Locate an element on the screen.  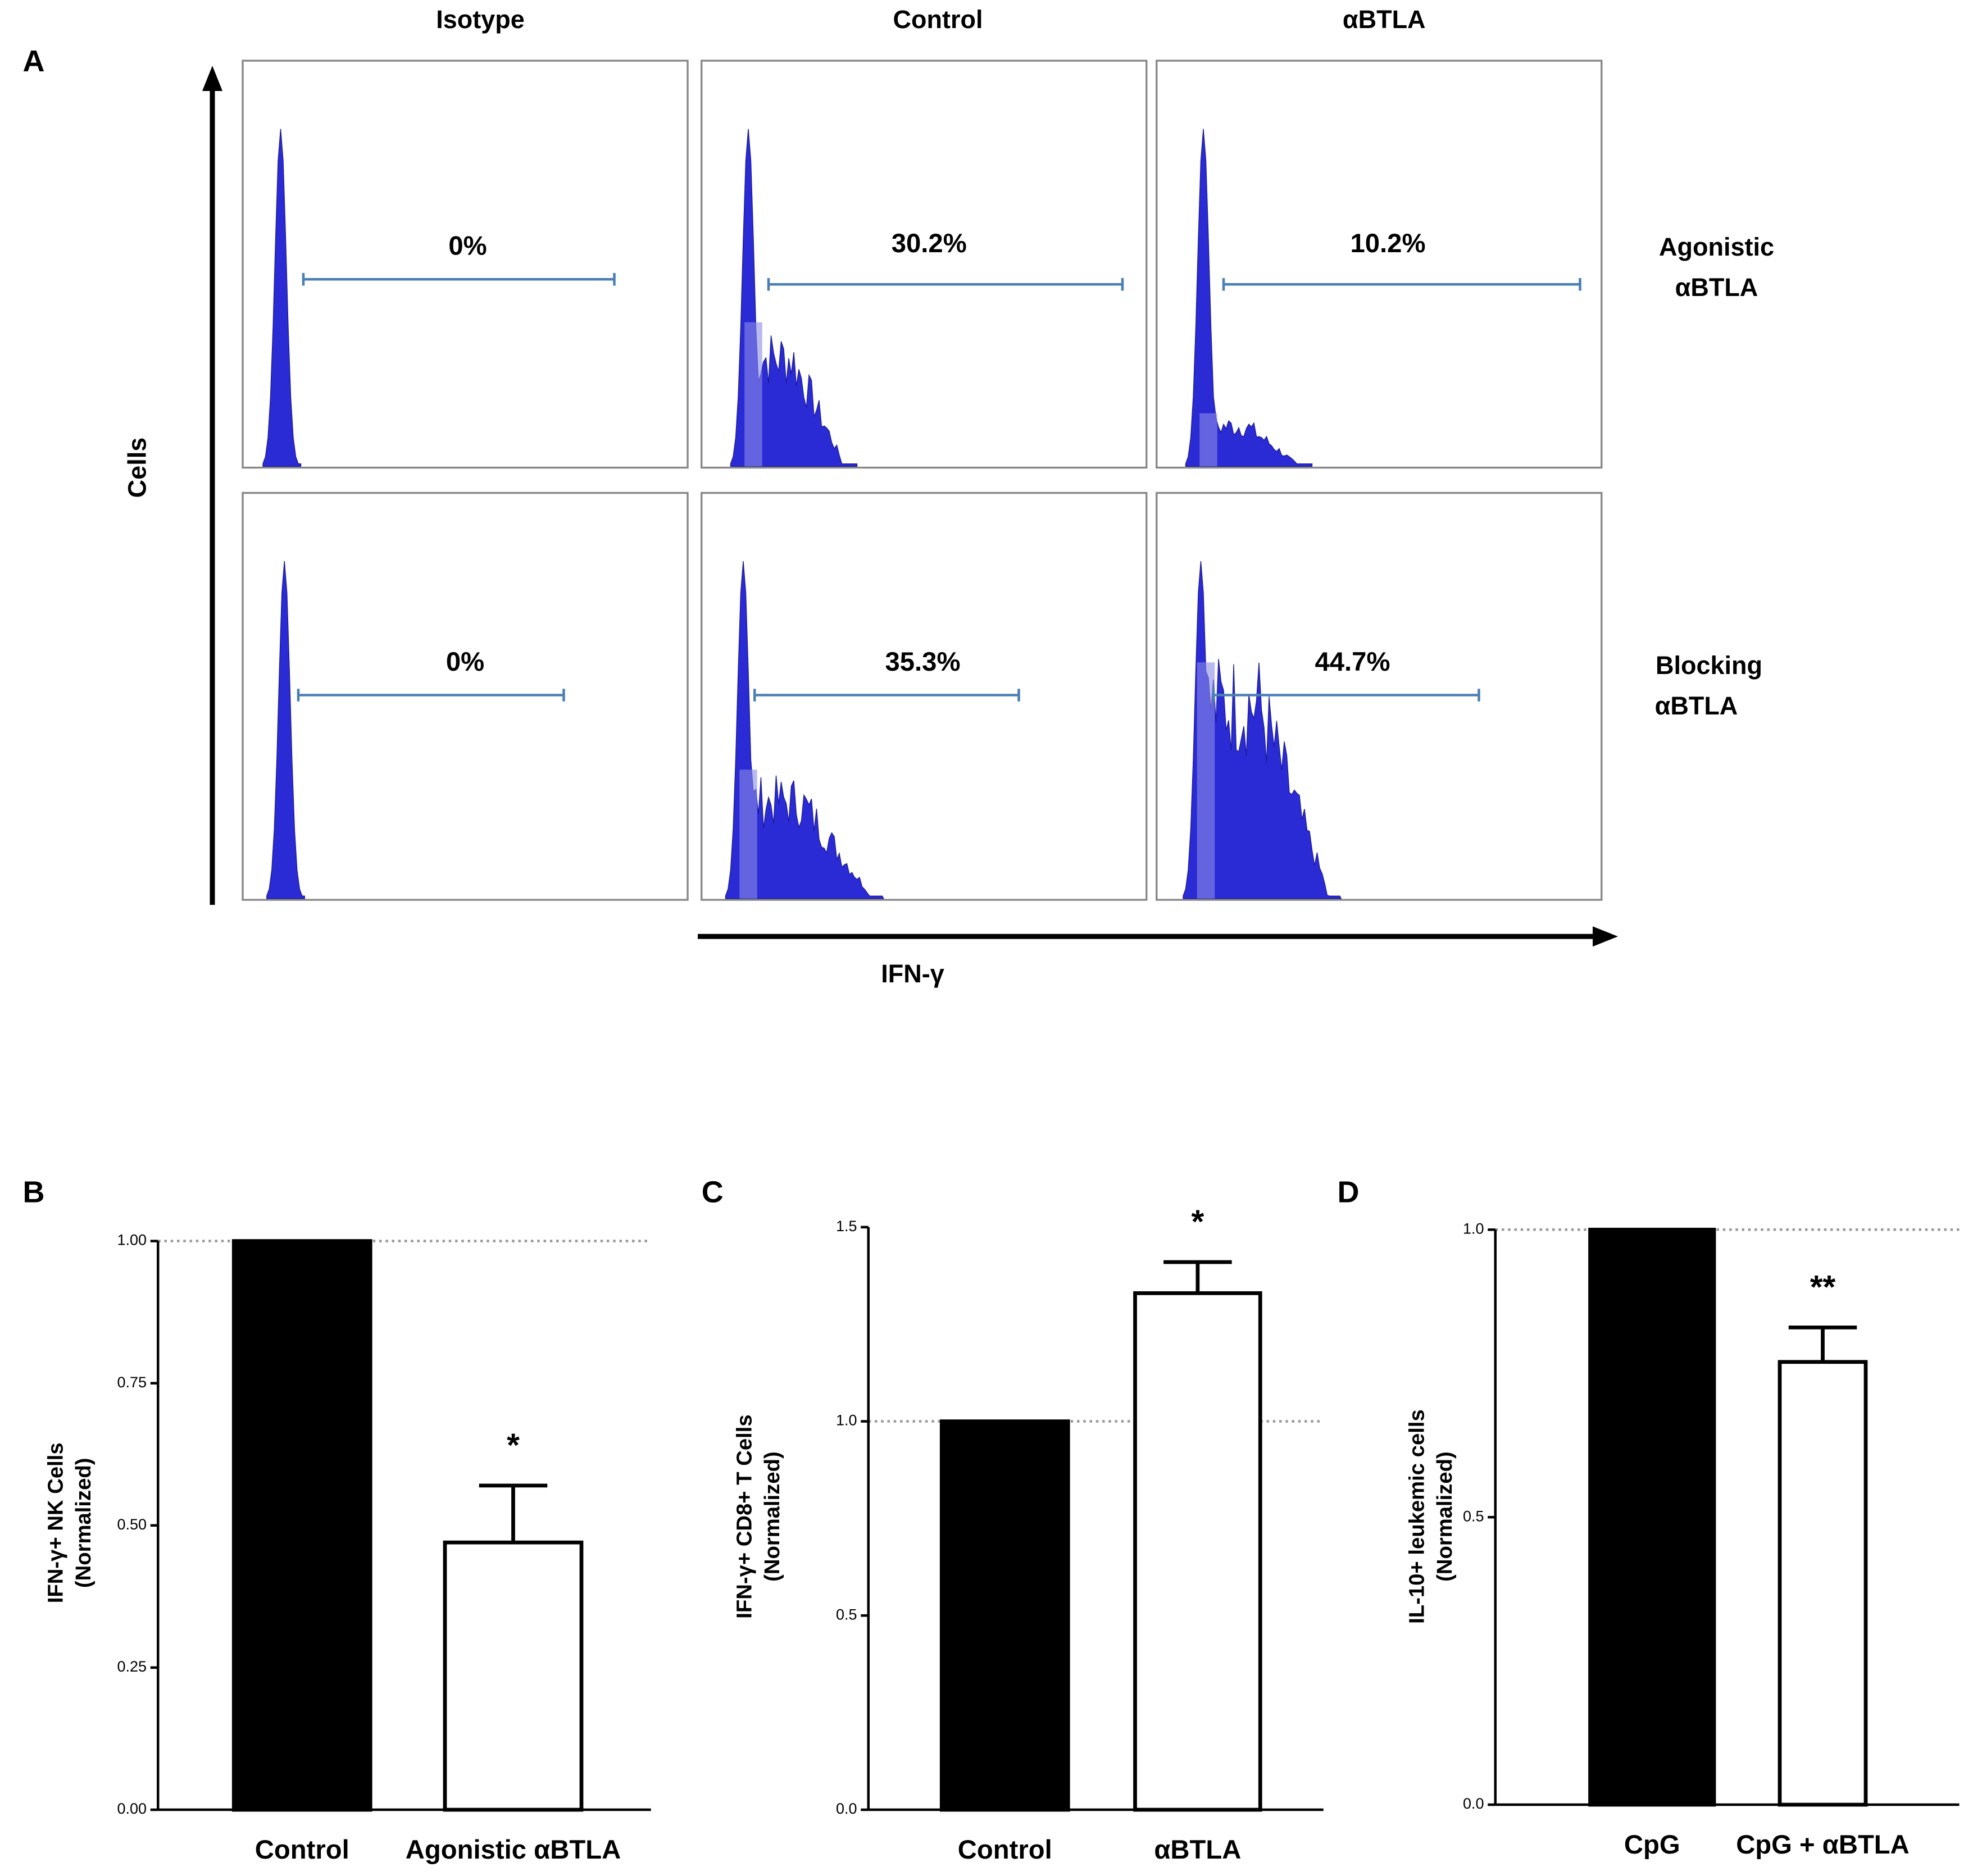
x-tick-label: CpG is located at coordinates (1652, 1845).